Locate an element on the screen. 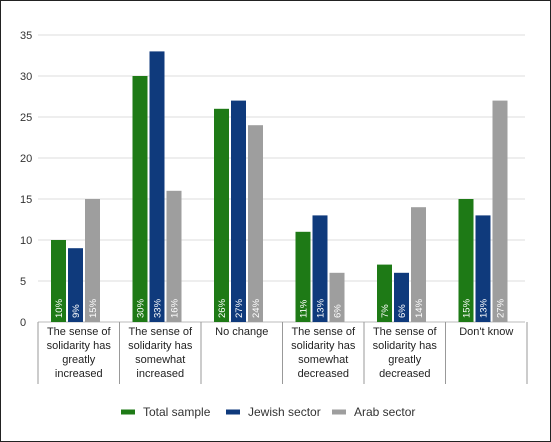 The height and width of the screenshot is (442, 551). y-tick-label: 30 is located at coordinates (26, 77).